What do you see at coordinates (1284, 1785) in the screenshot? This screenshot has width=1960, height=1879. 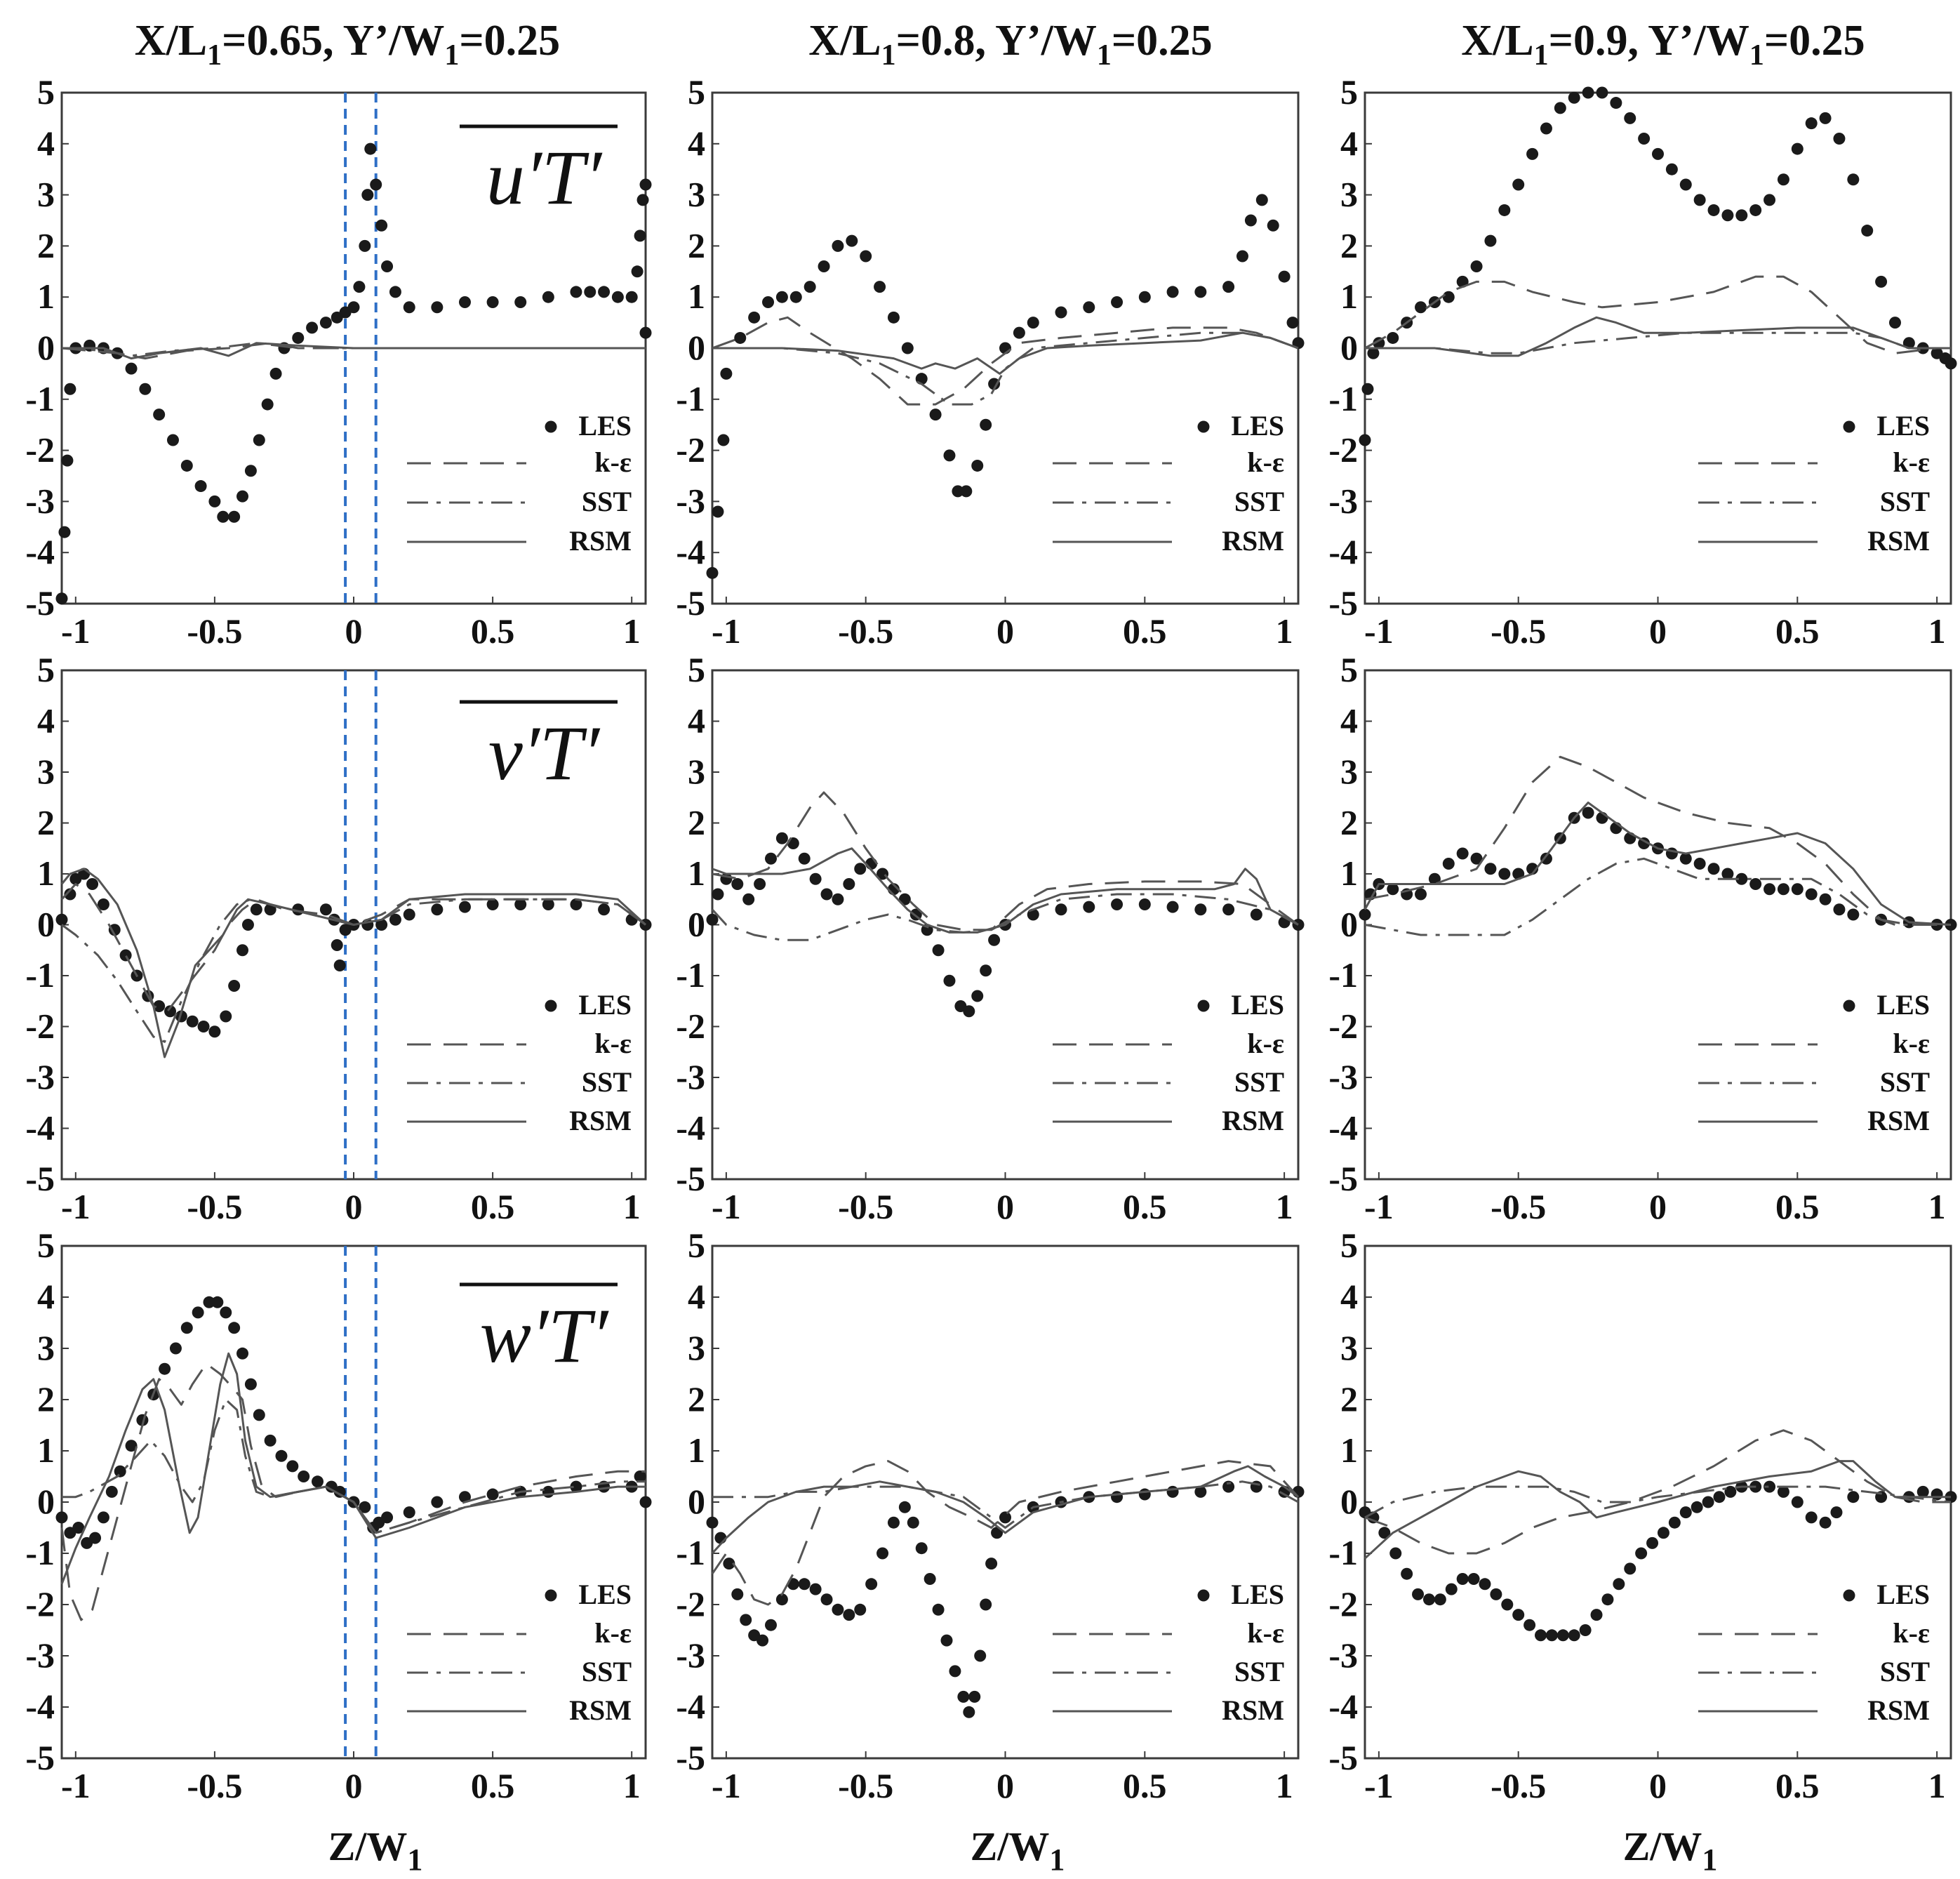 I see `x-tick-label: 1` at bounding box center [1284, 1785].